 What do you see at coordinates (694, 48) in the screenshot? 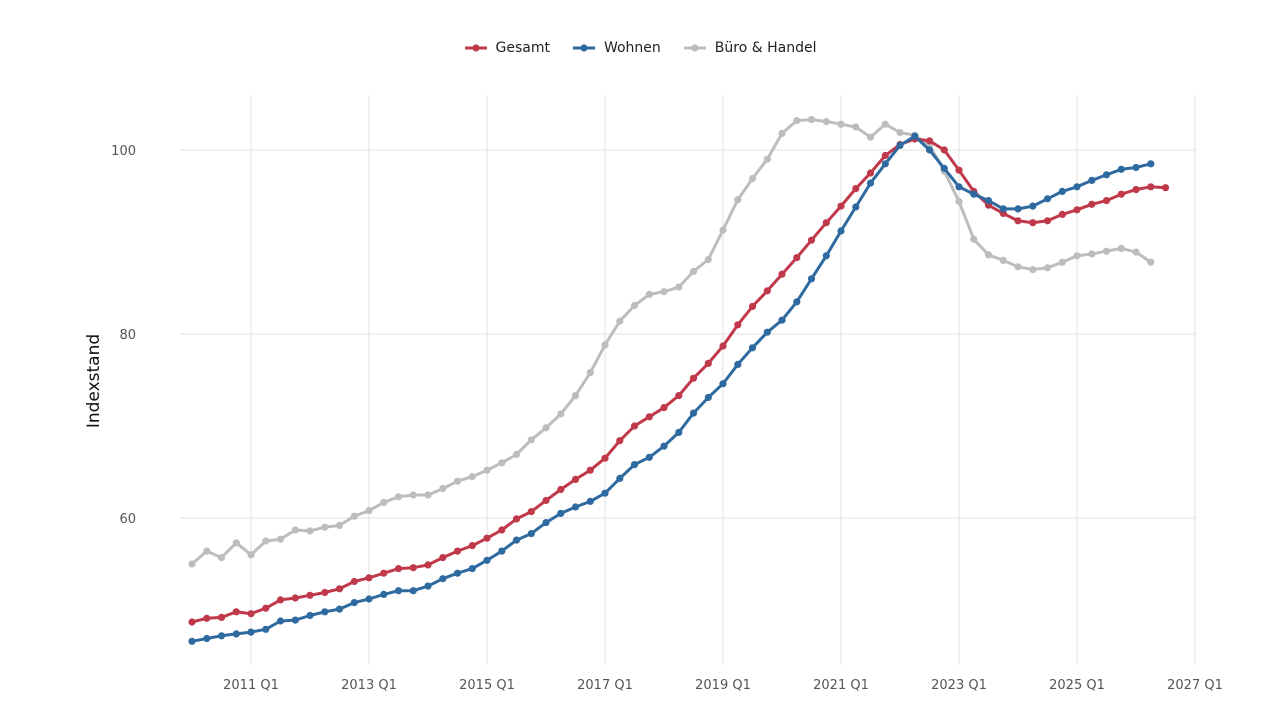
I see `legend-key-buero-handel` at bounding box center [694, 48].